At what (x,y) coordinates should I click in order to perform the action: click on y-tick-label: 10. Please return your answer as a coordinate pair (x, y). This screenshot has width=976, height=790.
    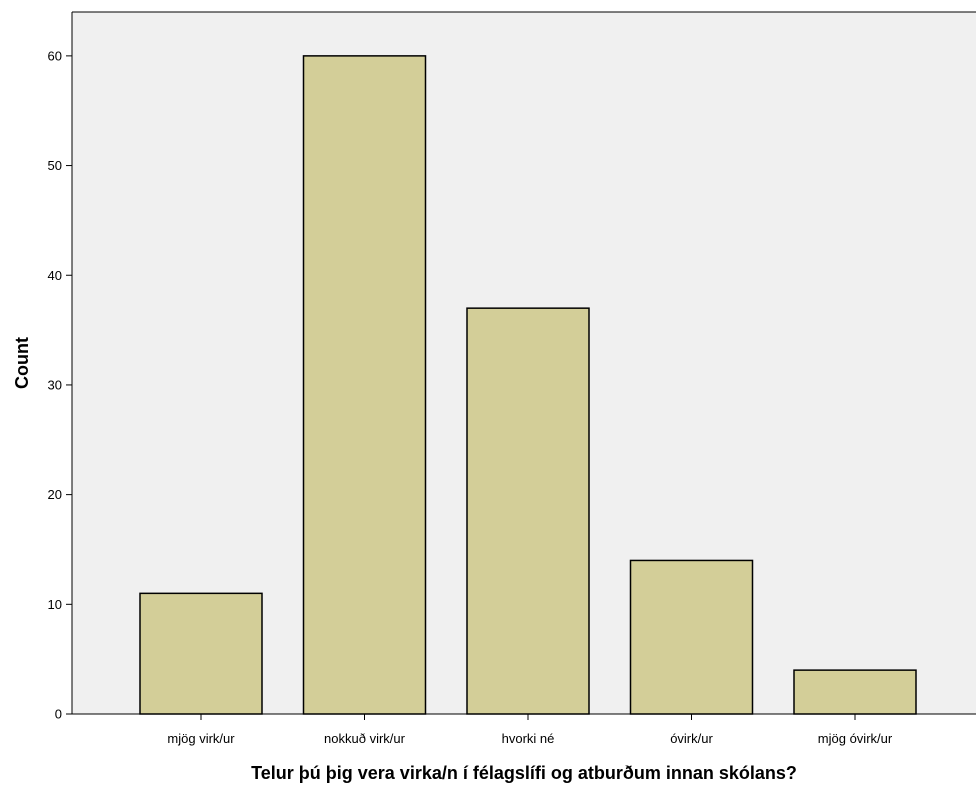
    Looking at the image, I should click on (55, 604).